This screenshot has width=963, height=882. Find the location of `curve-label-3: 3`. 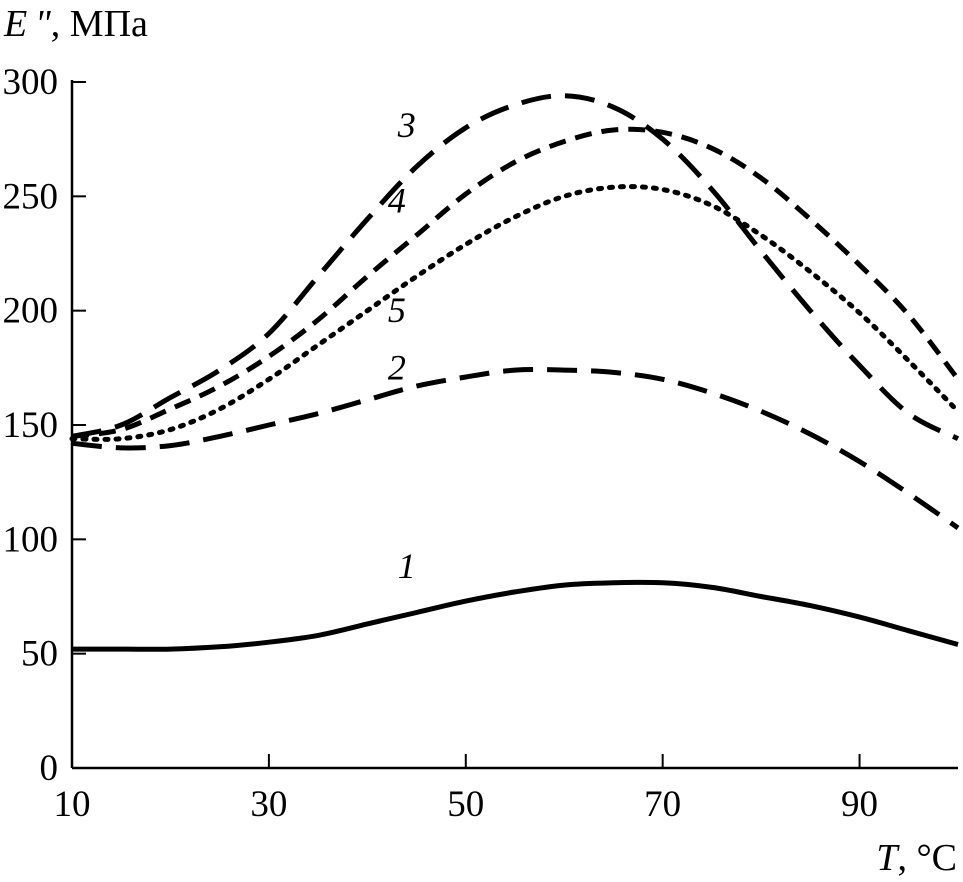

curve-label-3: 3 is located at coordinates (406, 125).